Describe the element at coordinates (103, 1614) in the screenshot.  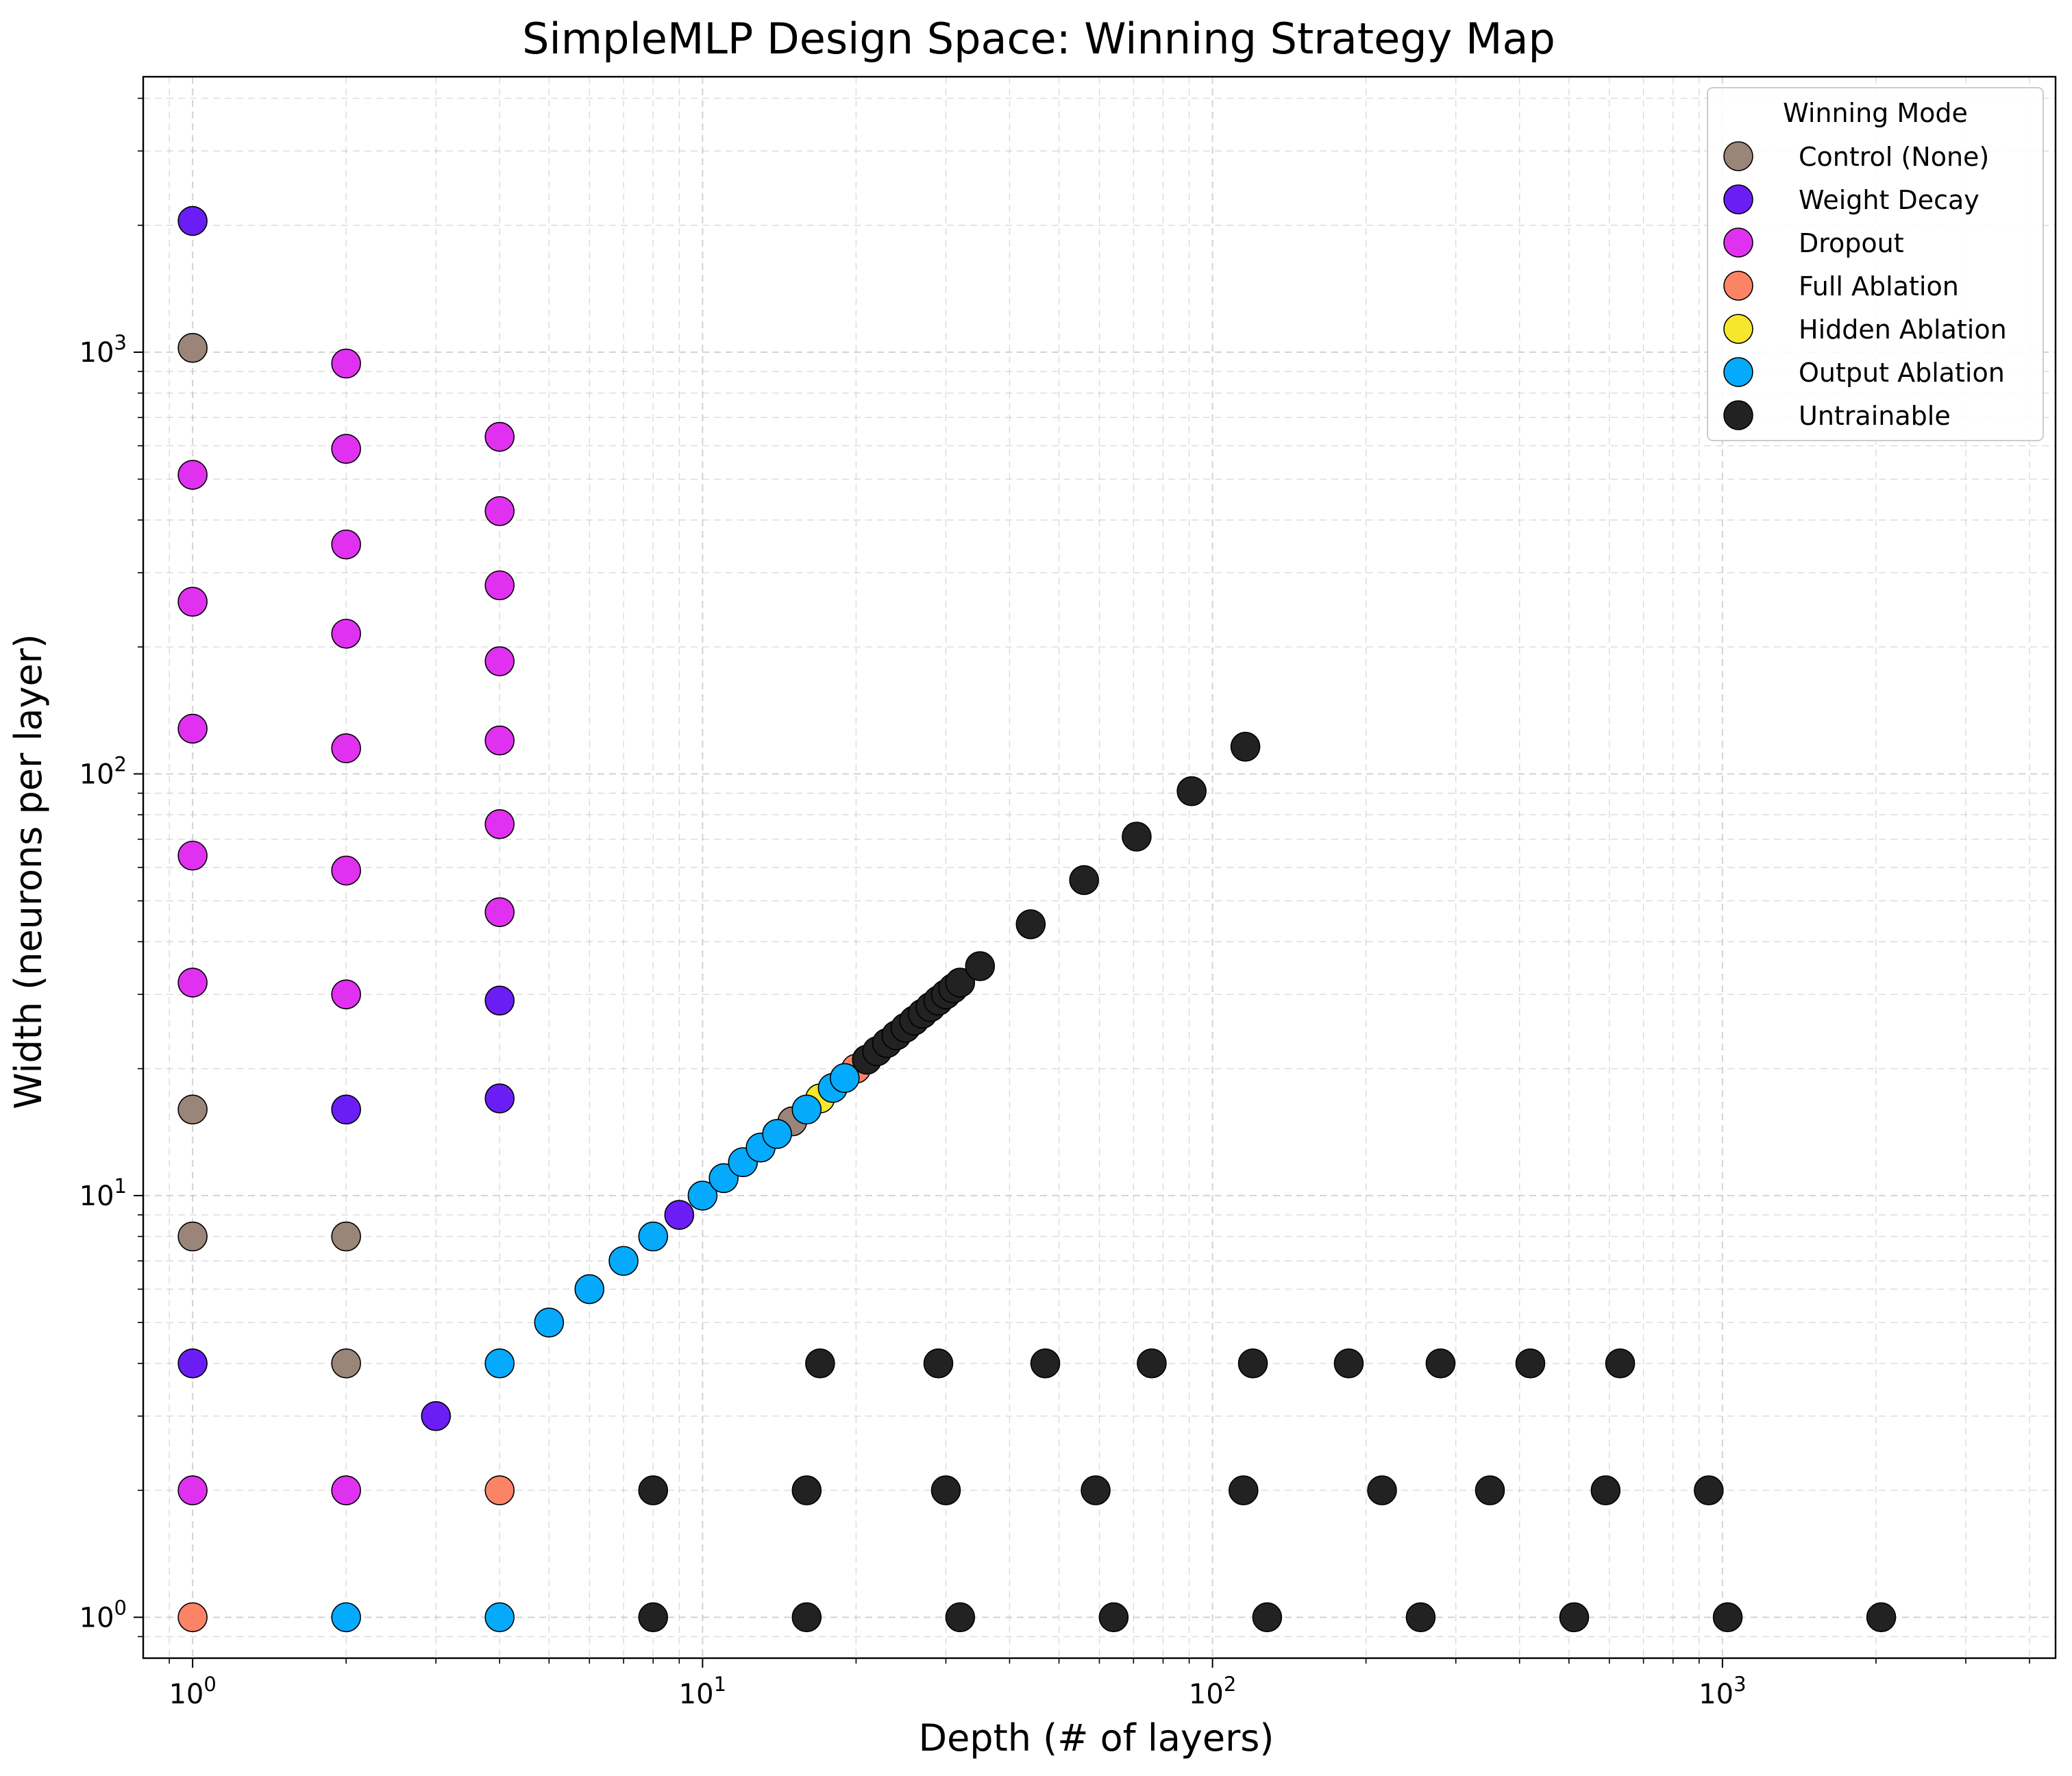
I see `y-tick-label: 10⁰` at that location.